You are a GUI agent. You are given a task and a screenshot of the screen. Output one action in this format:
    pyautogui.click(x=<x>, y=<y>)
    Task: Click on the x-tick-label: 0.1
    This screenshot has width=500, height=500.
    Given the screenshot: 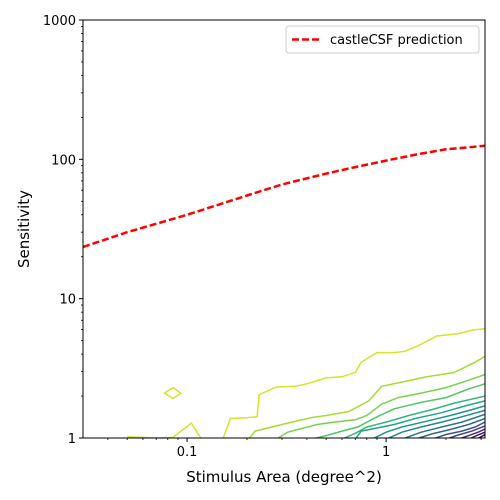 What is the action you would take?
    pyautogui.click(x=187, y=452)
    